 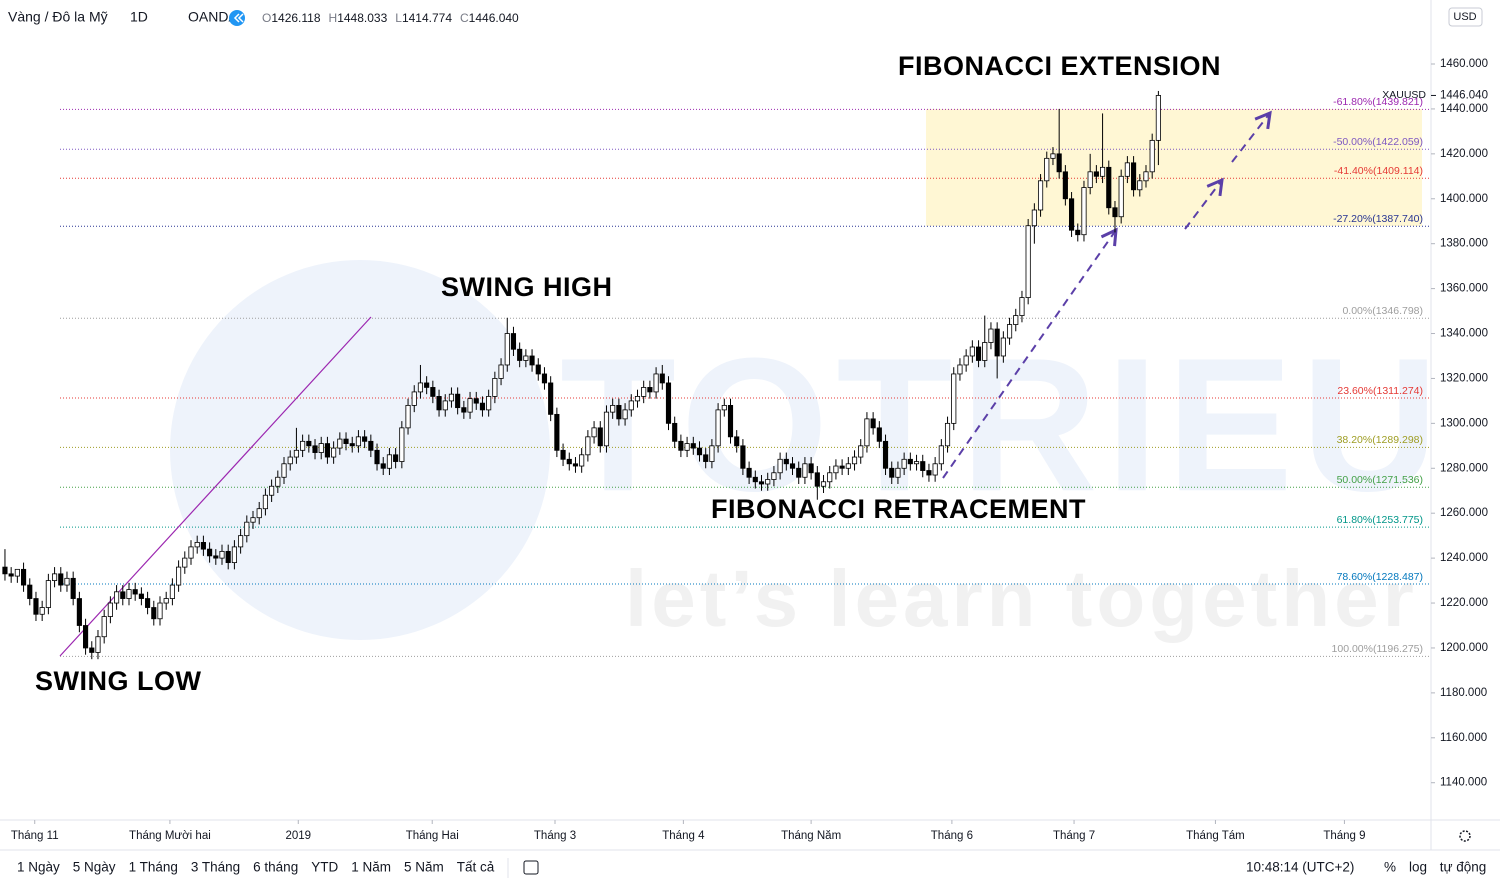 What do you see at coordinates (58, 17) in the screenshot?
I see `symbol-title: Vàng / Đô la Mỹ` at bounding box center [58, 17].